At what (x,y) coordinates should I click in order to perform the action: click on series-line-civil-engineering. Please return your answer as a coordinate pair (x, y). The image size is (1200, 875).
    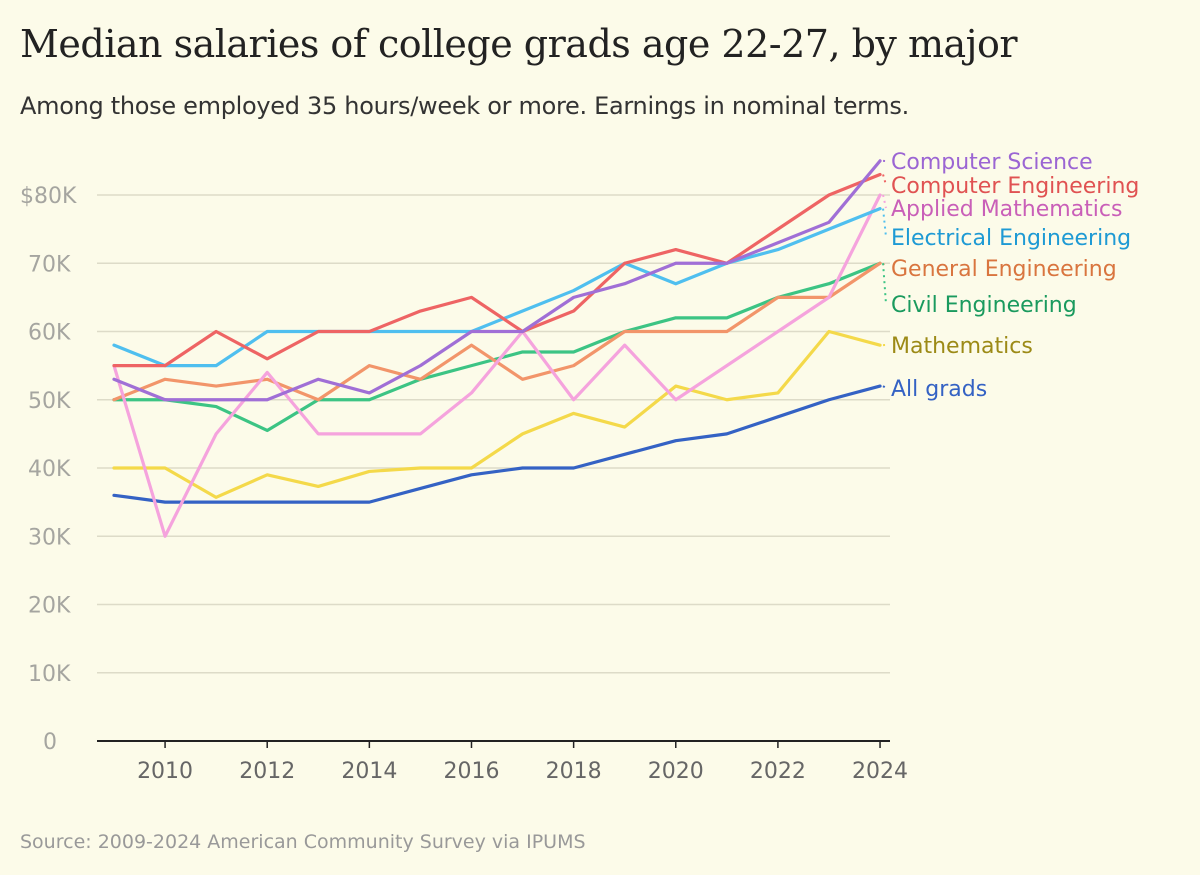
    Looking at the image, I should click on (497, 347).